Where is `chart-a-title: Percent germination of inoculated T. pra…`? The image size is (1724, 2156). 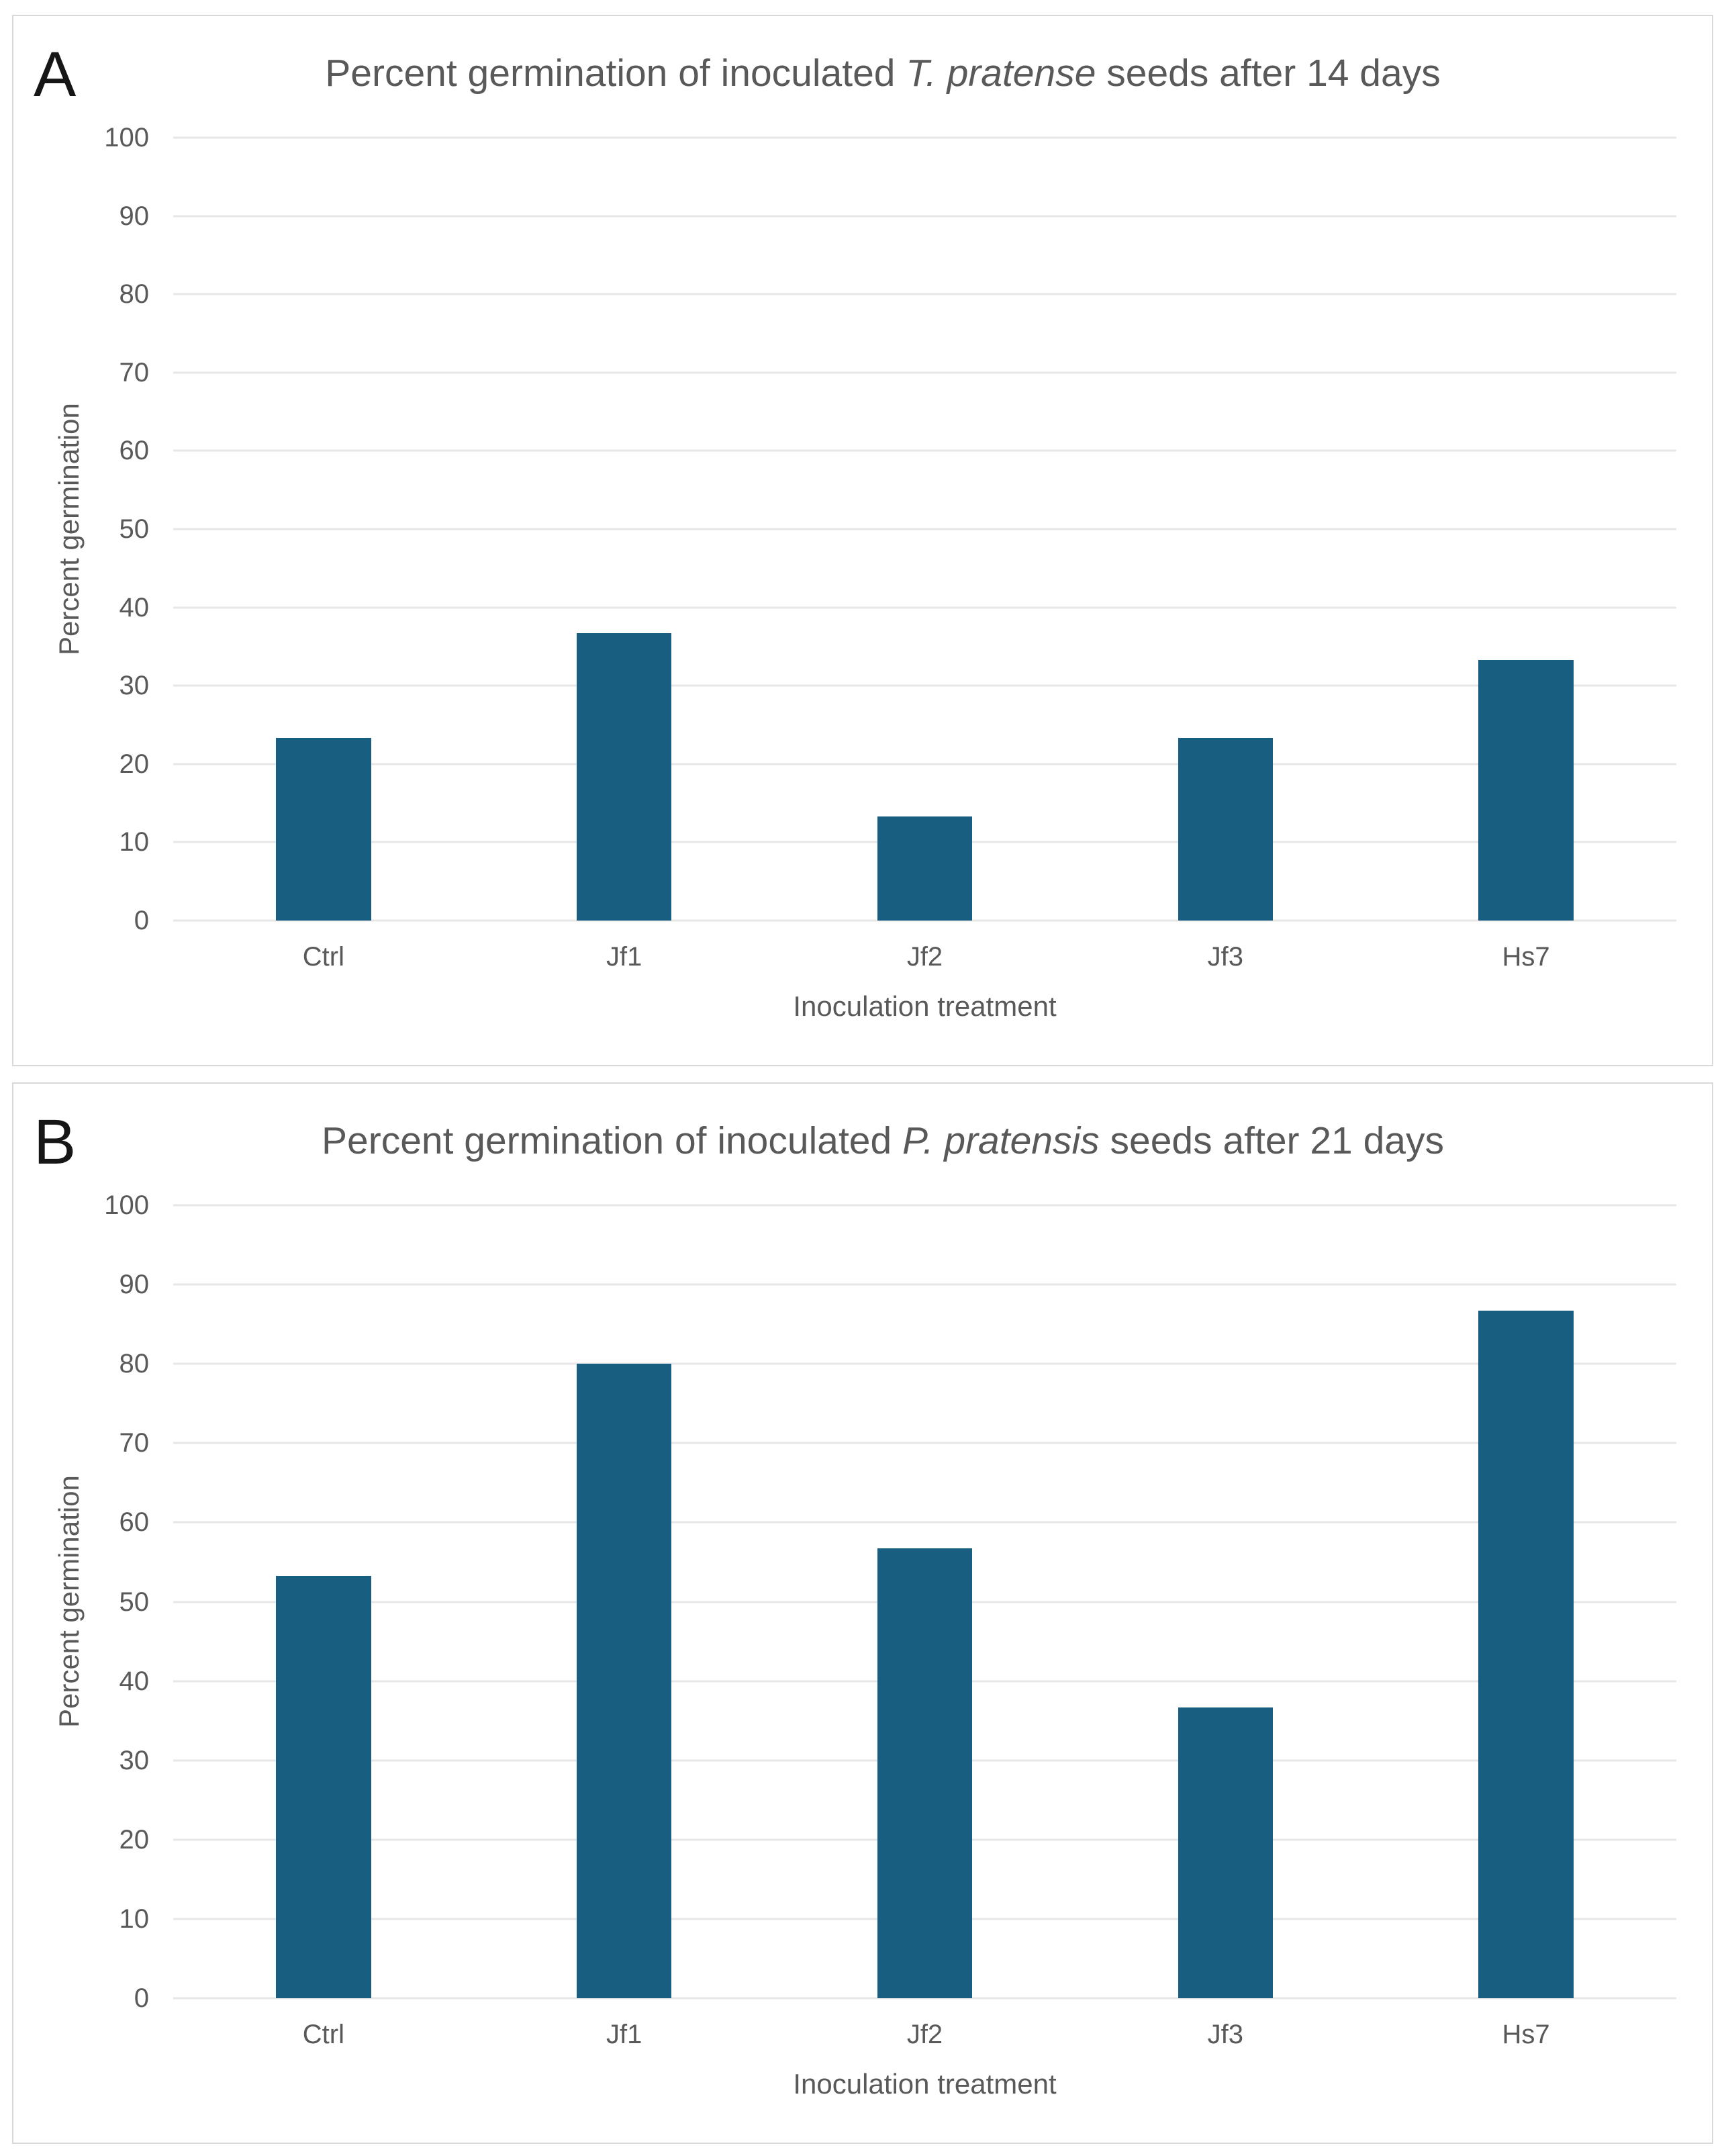
chart-a-title: Percent germination of inoculated T. pra… is located at coordinates (883, 73).